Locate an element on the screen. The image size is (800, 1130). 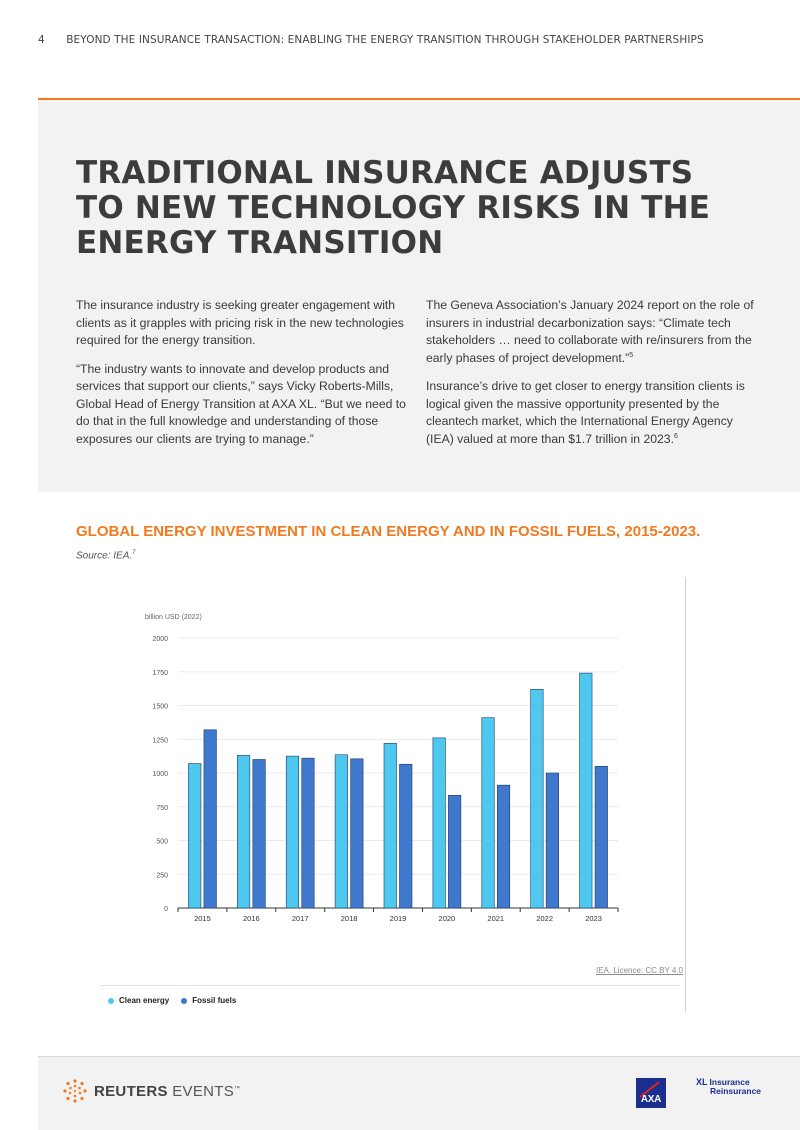
x-tick-label: 2021 is located at coordinates (495, 918).